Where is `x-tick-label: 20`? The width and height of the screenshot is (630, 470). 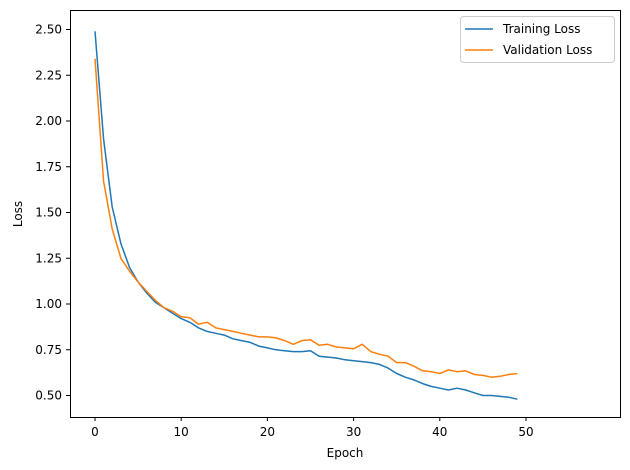
x-tick-label: 20 is located at coordinates (267, 432).